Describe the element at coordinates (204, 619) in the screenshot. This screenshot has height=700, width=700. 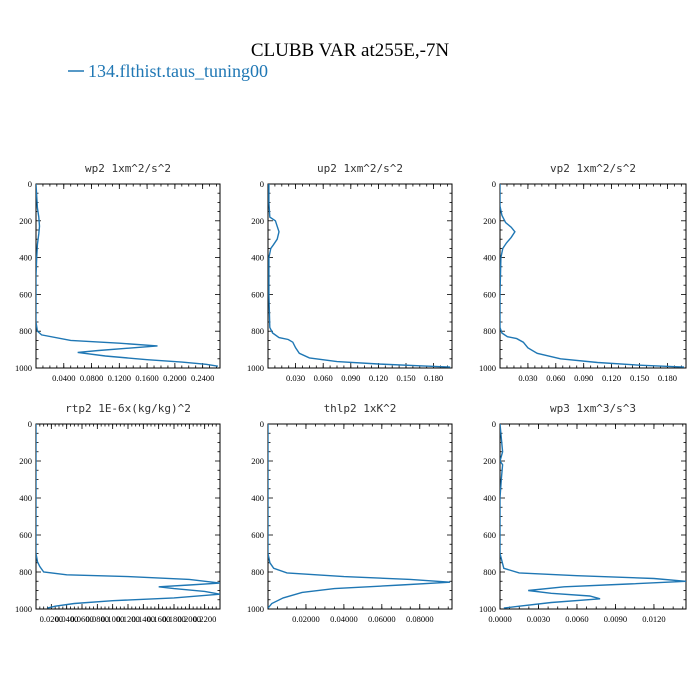
I see `x-tick-label: 0.2200` at that location.